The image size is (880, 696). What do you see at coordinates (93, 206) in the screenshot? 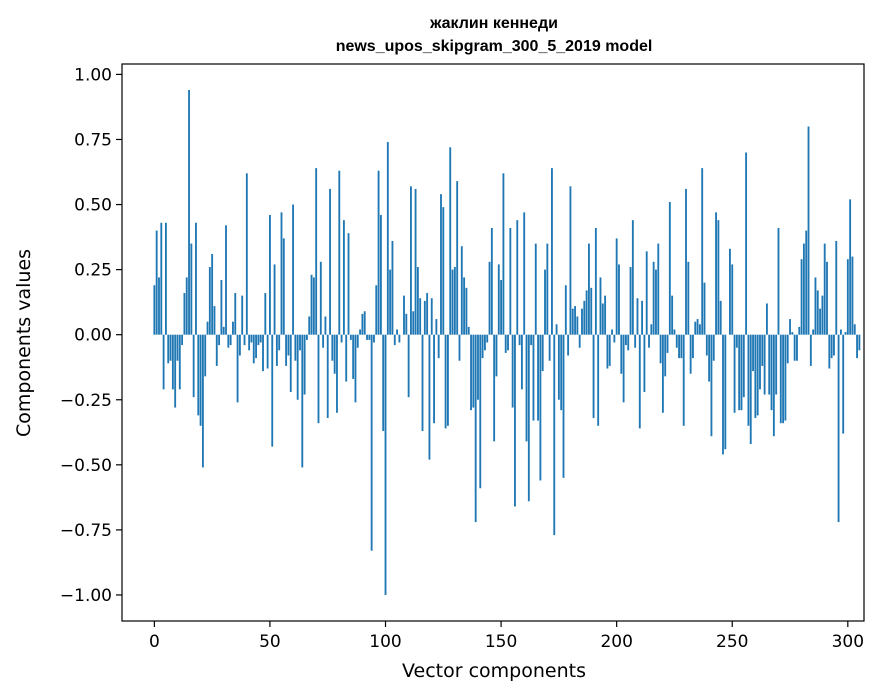
I see `y-tick-label: 0.50` at bounding box center [93, 206].